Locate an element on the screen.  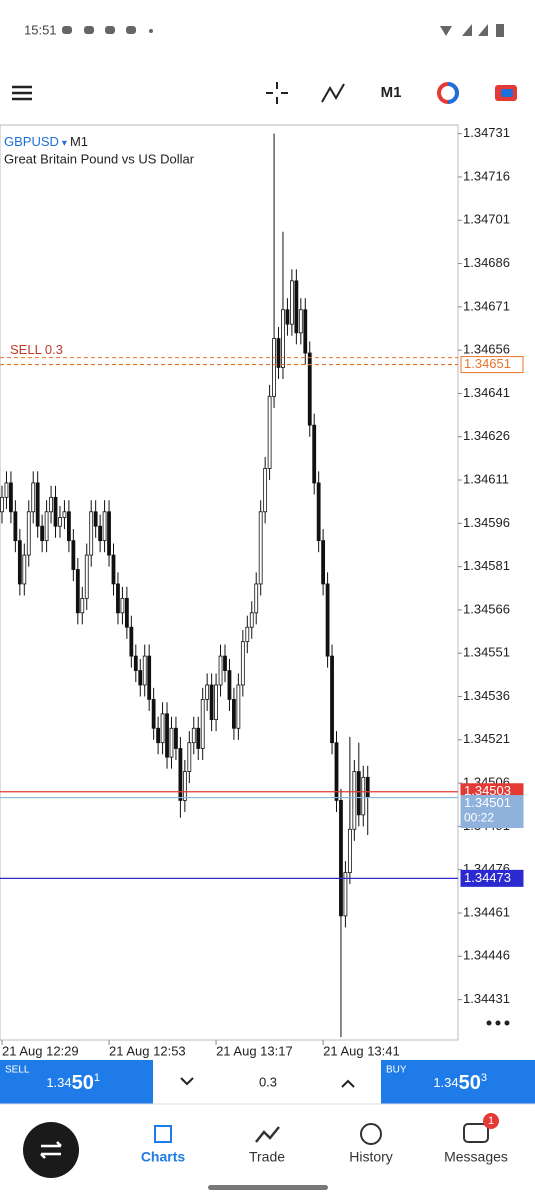
badge-count: 1 is located at coordinates (491, 1121).